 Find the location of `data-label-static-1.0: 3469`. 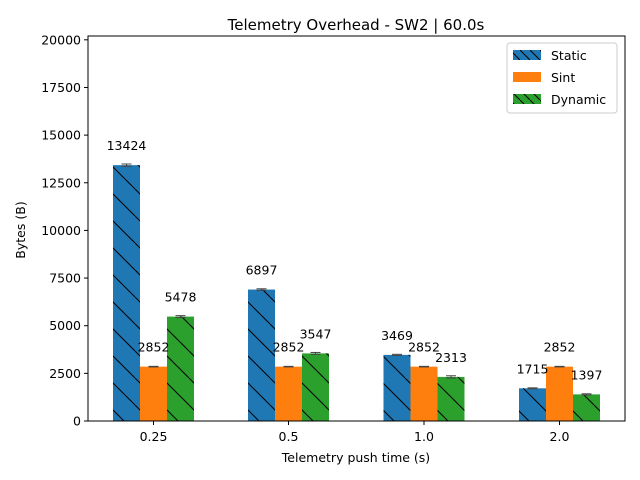

data-label-static-1.0: 3469 is located at coordinates (397, 335).